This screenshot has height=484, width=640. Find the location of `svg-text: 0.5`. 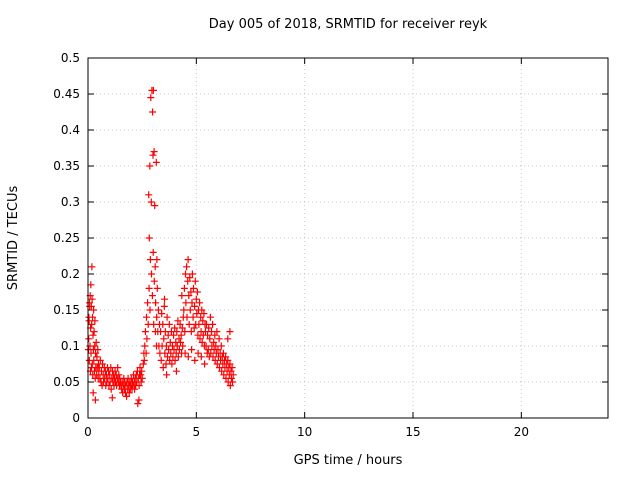

svg-text: 0.5 is located at coordinates (70, 58).